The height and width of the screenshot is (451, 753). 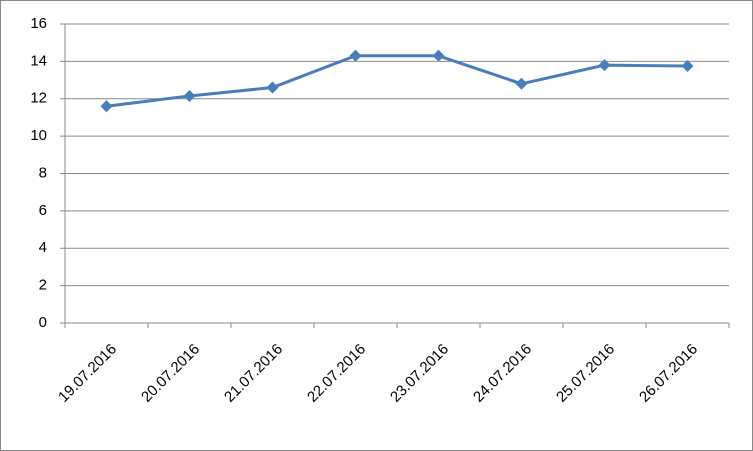 I want to click on y-tick-label: 10, so click(x=38, y=135).